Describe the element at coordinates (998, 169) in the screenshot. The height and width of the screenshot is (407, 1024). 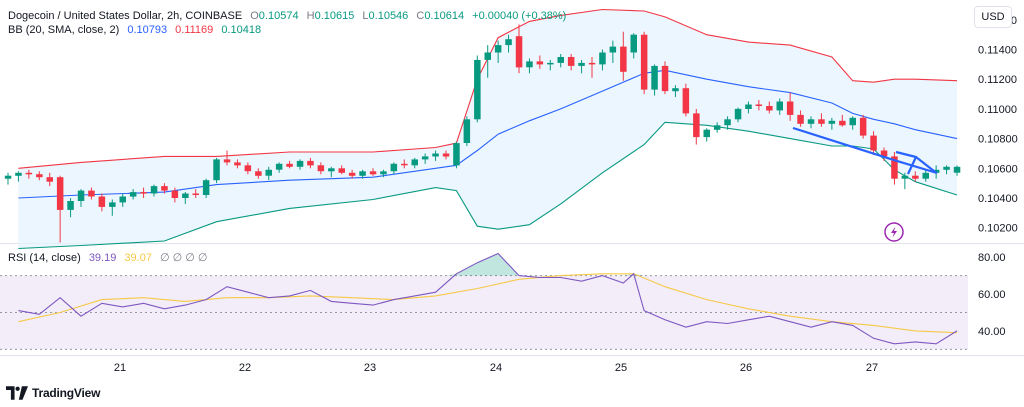
I see `price-tick-label: 0.10600` at that location.